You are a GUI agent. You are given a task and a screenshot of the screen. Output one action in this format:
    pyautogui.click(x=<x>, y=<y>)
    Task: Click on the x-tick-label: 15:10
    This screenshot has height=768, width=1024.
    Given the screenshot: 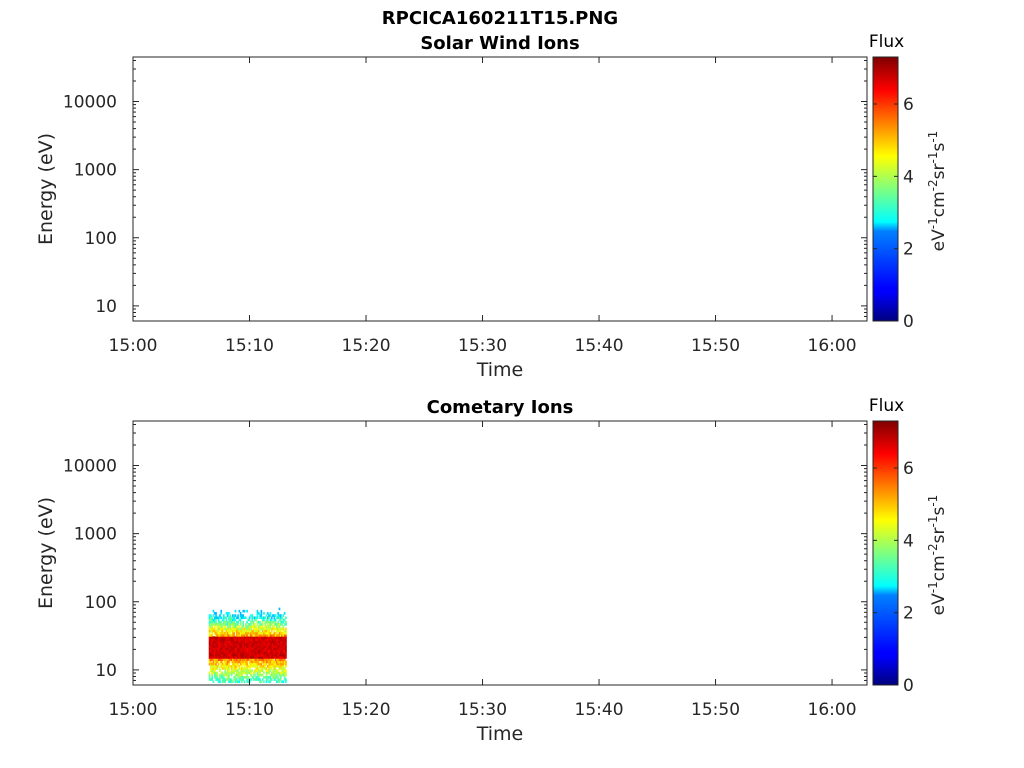 What is the action you would take?
    pyautogui.click(x=249, y=346)
    